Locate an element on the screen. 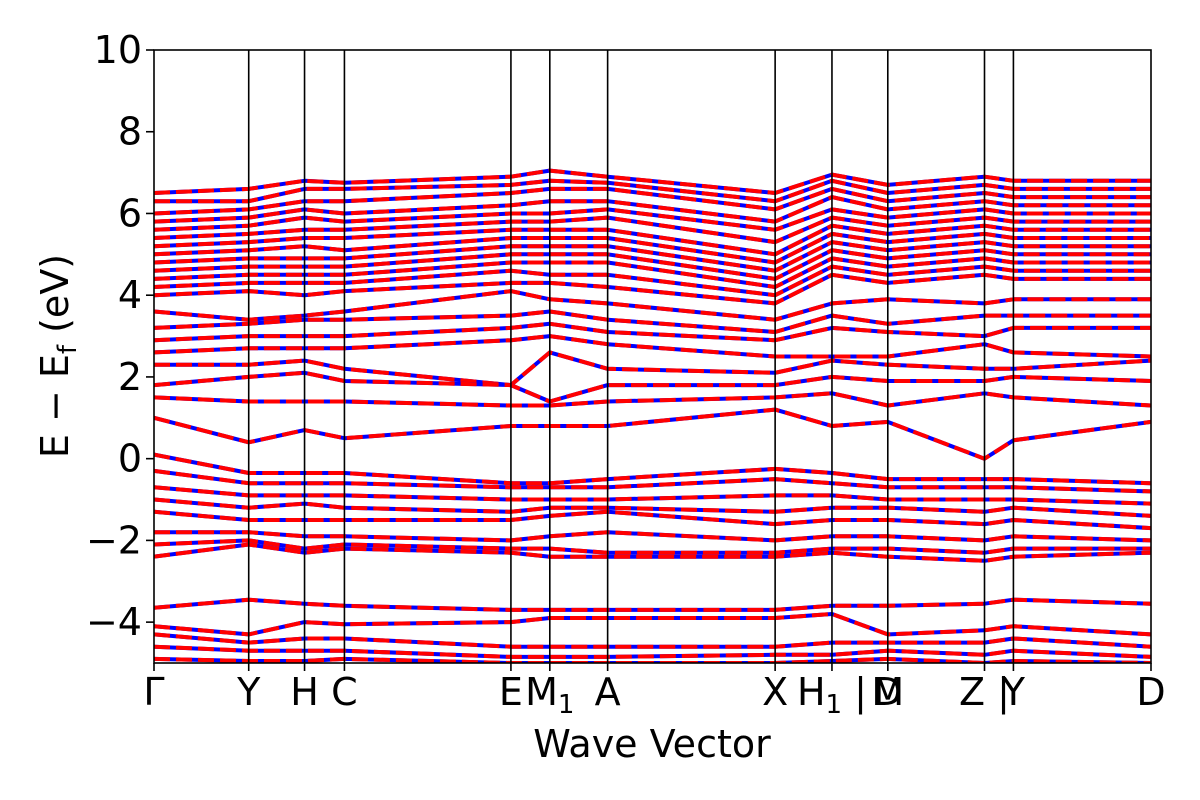  x-tick-label-5: M1 is located at coordinates (549, 695).